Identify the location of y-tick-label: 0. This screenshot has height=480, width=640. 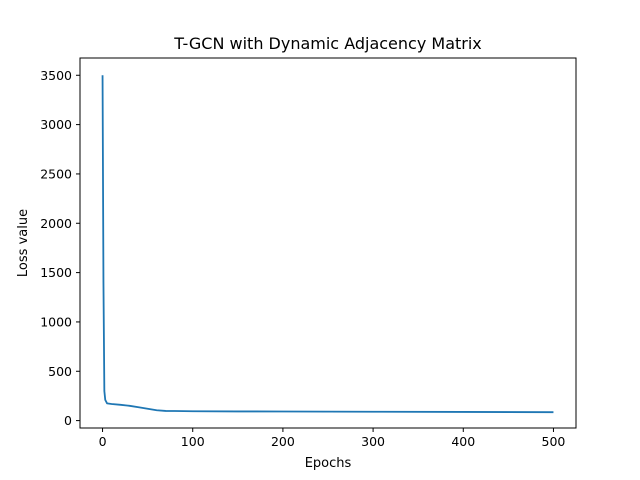
(68, 420).